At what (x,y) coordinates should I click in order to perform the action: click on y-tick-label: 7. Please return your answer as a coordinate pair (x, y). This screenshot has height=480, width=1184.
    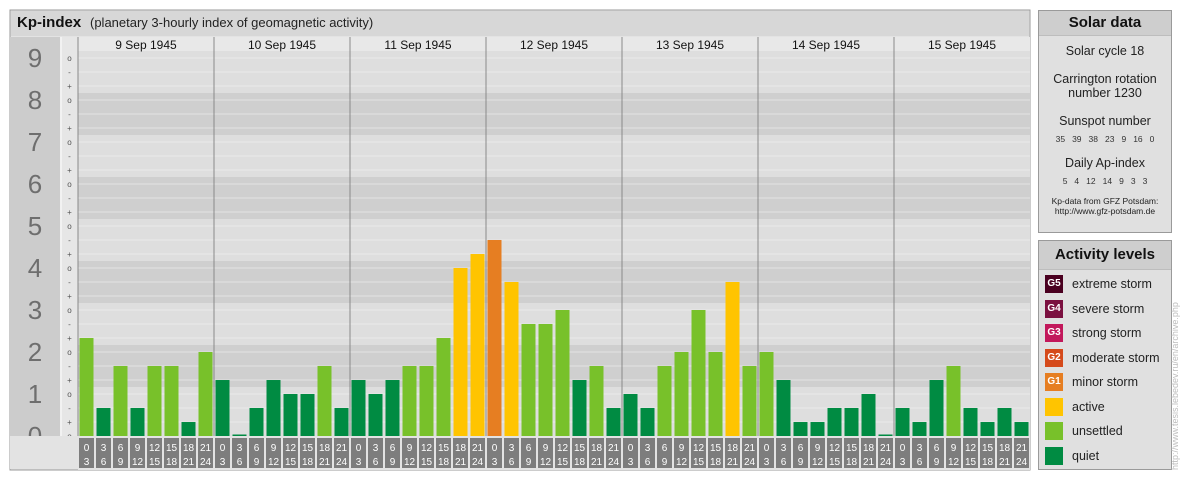
    Looking at the image, I should click on (35, 142).